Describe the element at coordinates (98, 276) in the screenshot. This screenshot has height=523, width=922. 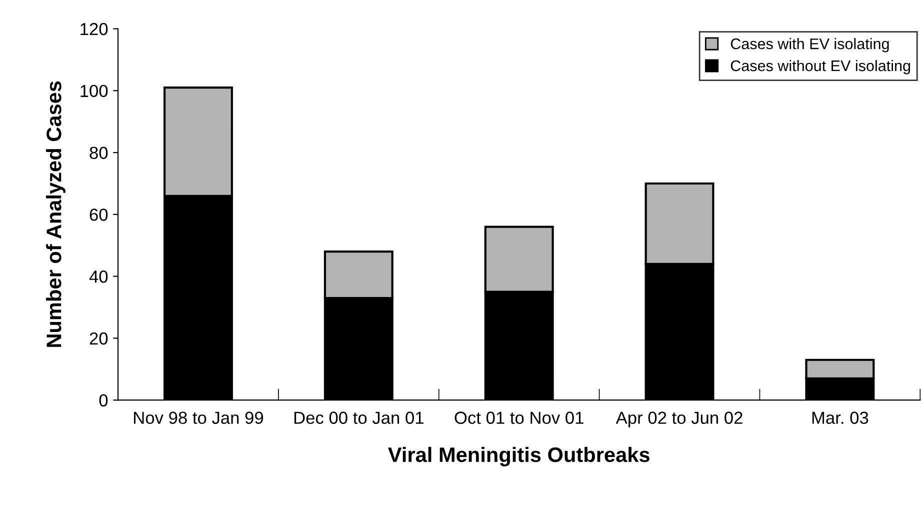
I see `y-tick-label: 40` at that location.